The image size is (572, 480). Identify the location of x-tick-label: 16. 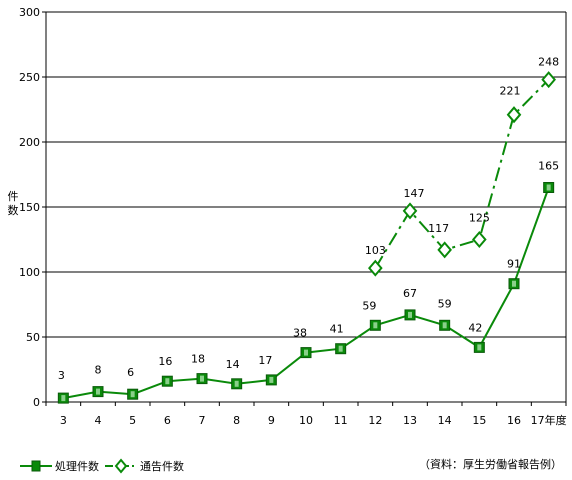
(514, 420).